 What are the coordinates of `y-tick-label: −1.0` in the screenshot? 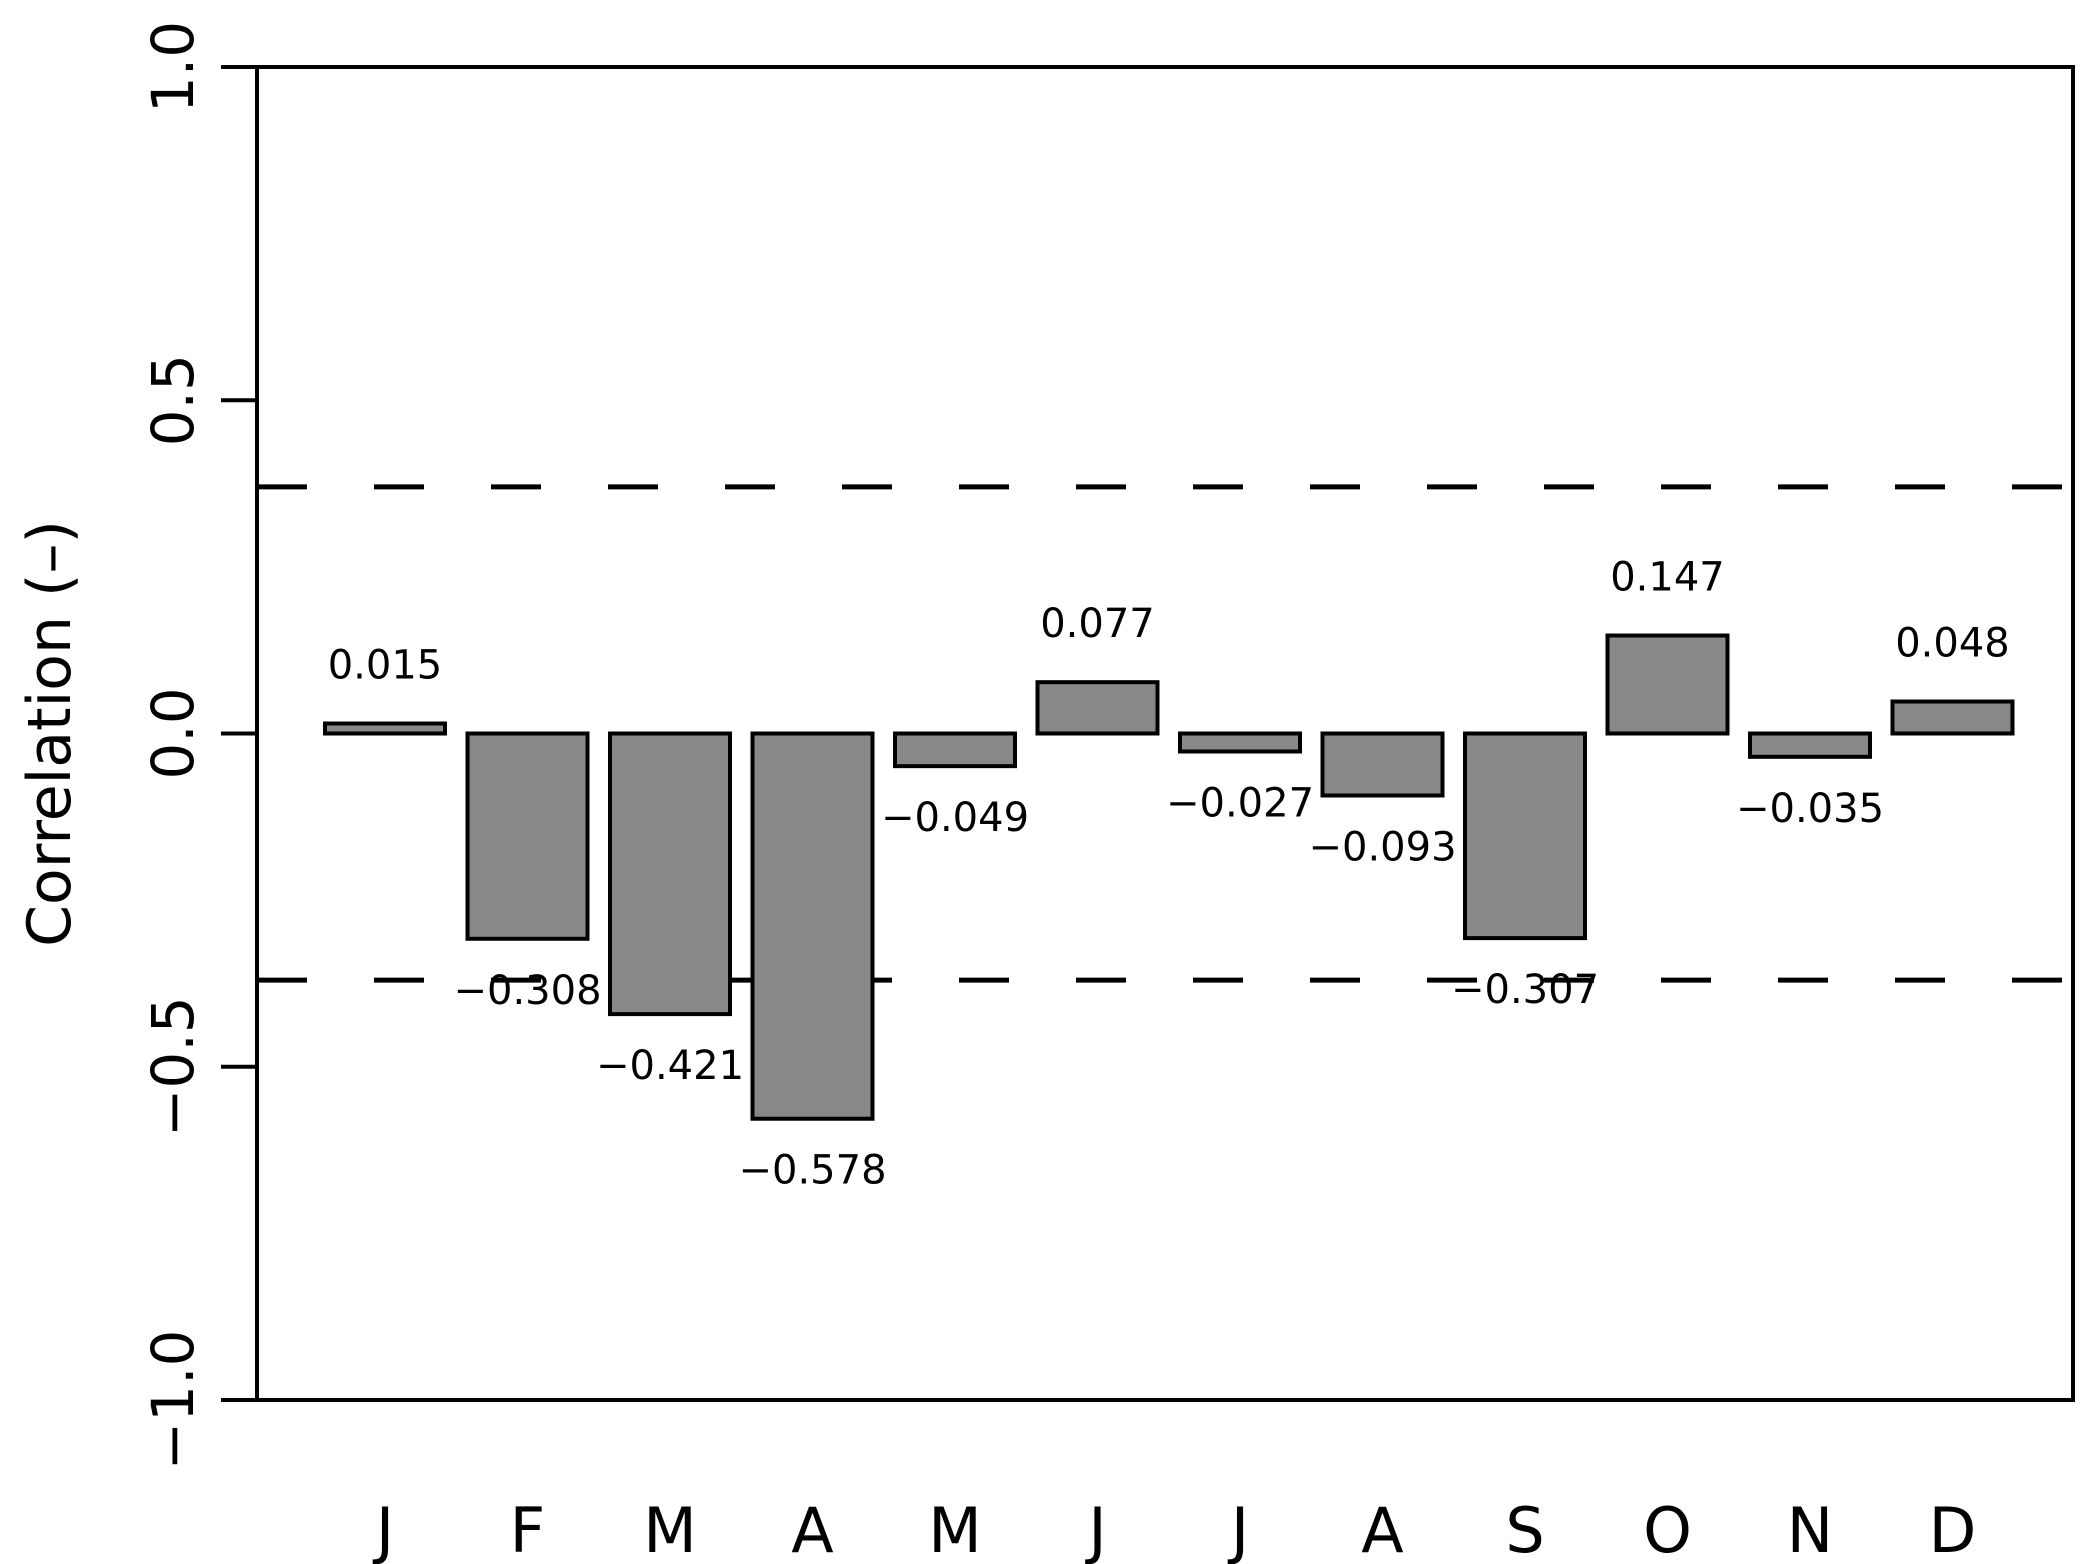 It's located at (173, 1400).